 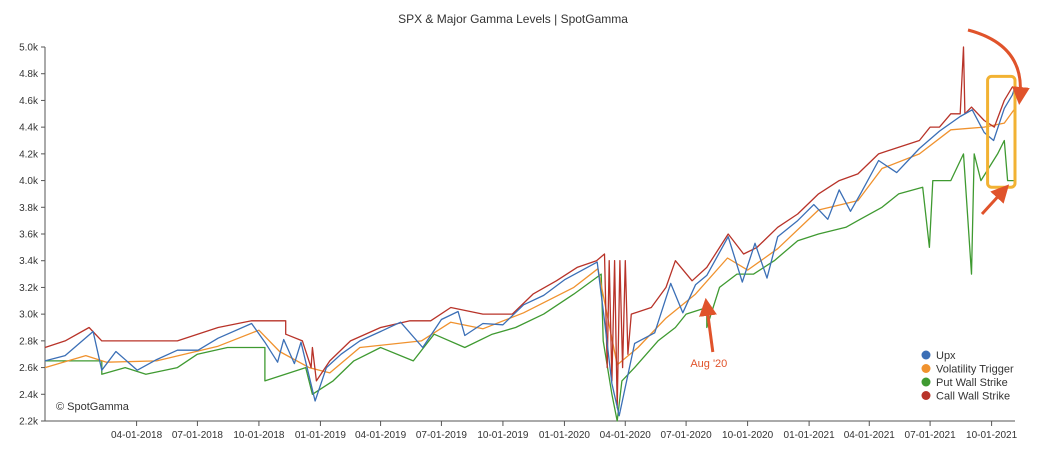 What do you see at coordinates (442, 435) in the screenshot?
I see `x-tick-label: 07-01-2019` at bounding box center [442, 435].